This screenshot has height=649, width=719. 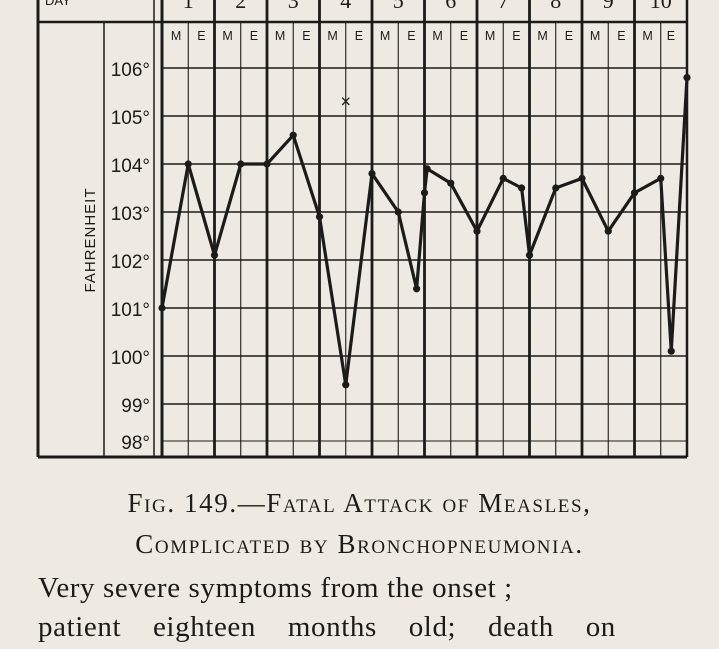 I want to click on y-tick-98: 98°, so click(x=135, y=443).